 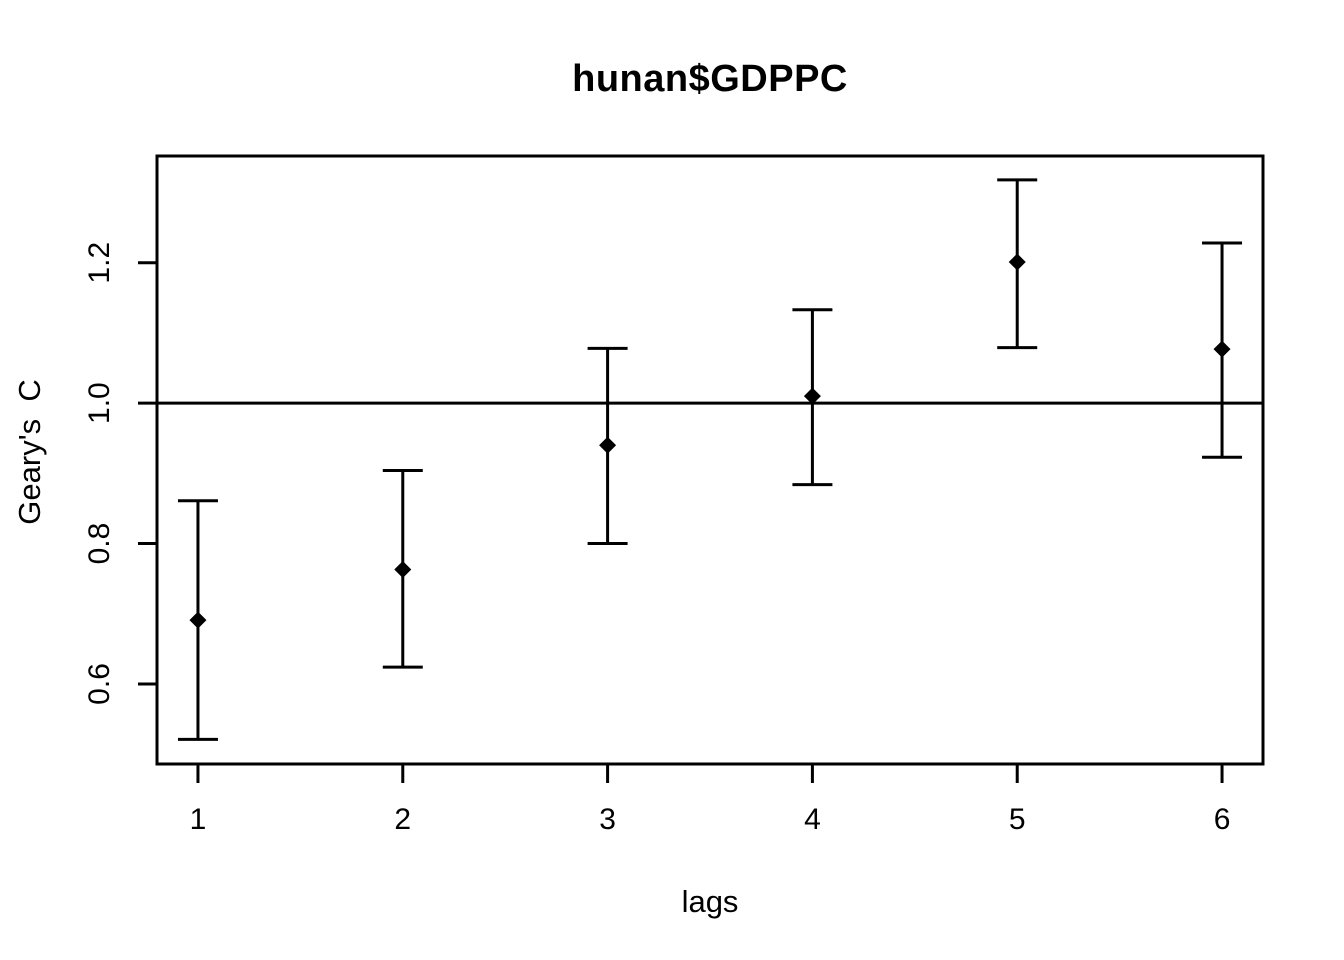 What do you see at coordinates (1222, 819) in the screenshot?
I see `x-tick-label: 6` at bounding box center [1222, 819].